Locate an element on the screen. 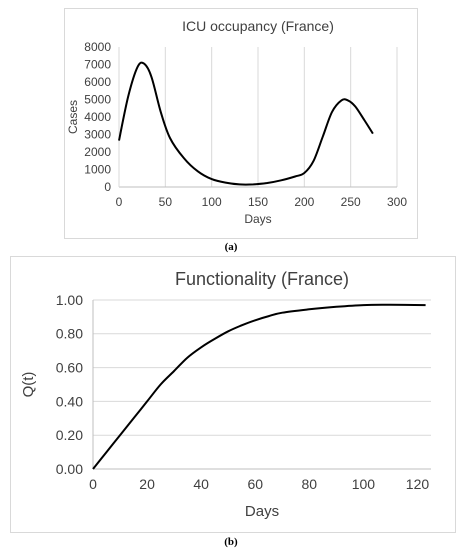 This screenshot has height=550, width=462. y-tick-label: 1000 is located at coordinates (97, 170).